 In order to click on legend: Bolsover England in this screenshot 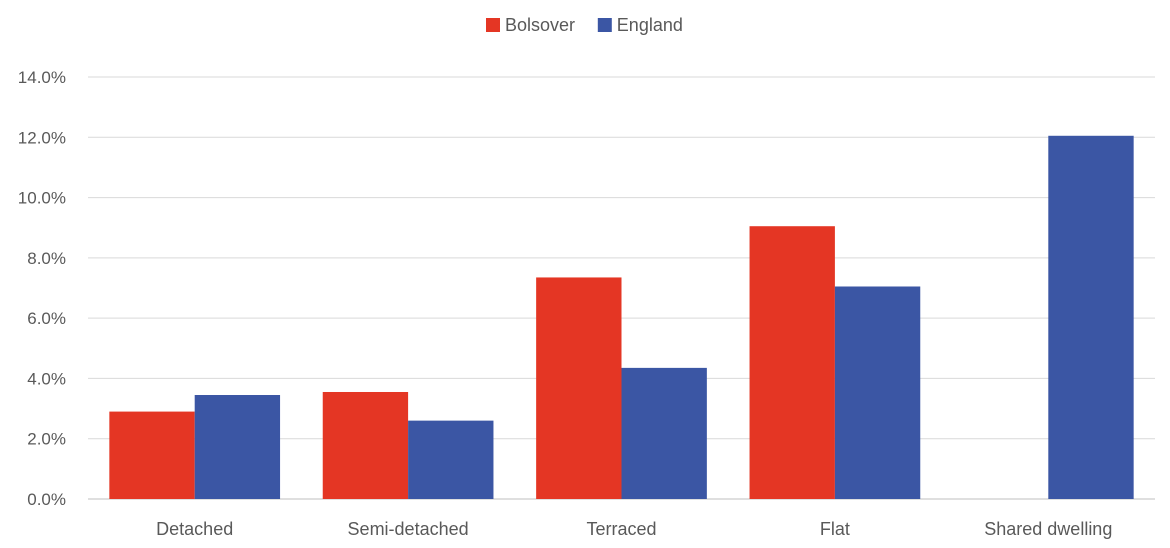, I will do `click(584, 25)`.